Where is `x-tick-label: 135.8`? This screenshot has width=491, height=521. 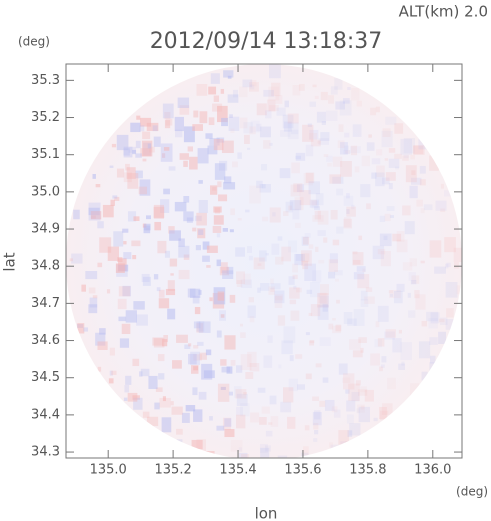 x-tick-label: 135.8 is located at coordinates (367, 470).